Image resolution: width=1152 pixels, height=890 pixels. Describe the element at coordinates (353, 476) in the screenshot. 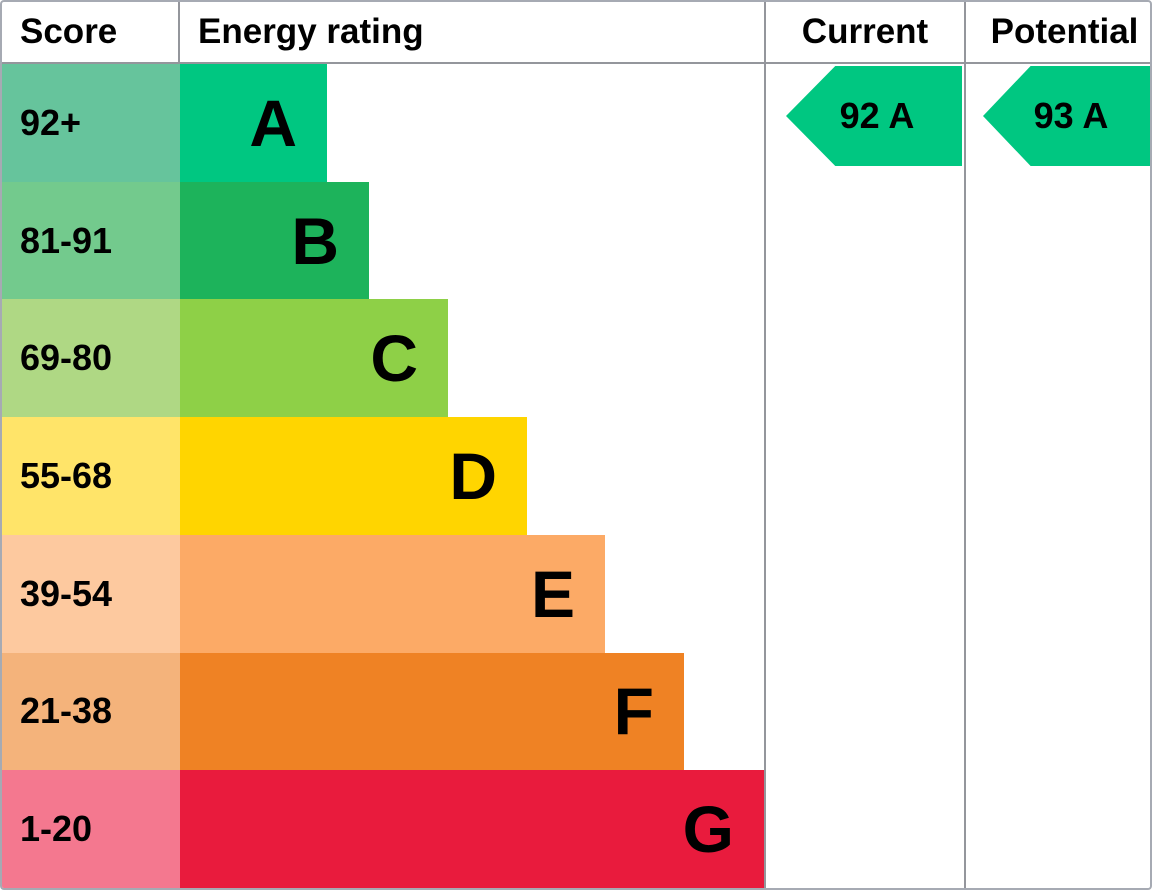

I see `band-bar-d: D` at that location.